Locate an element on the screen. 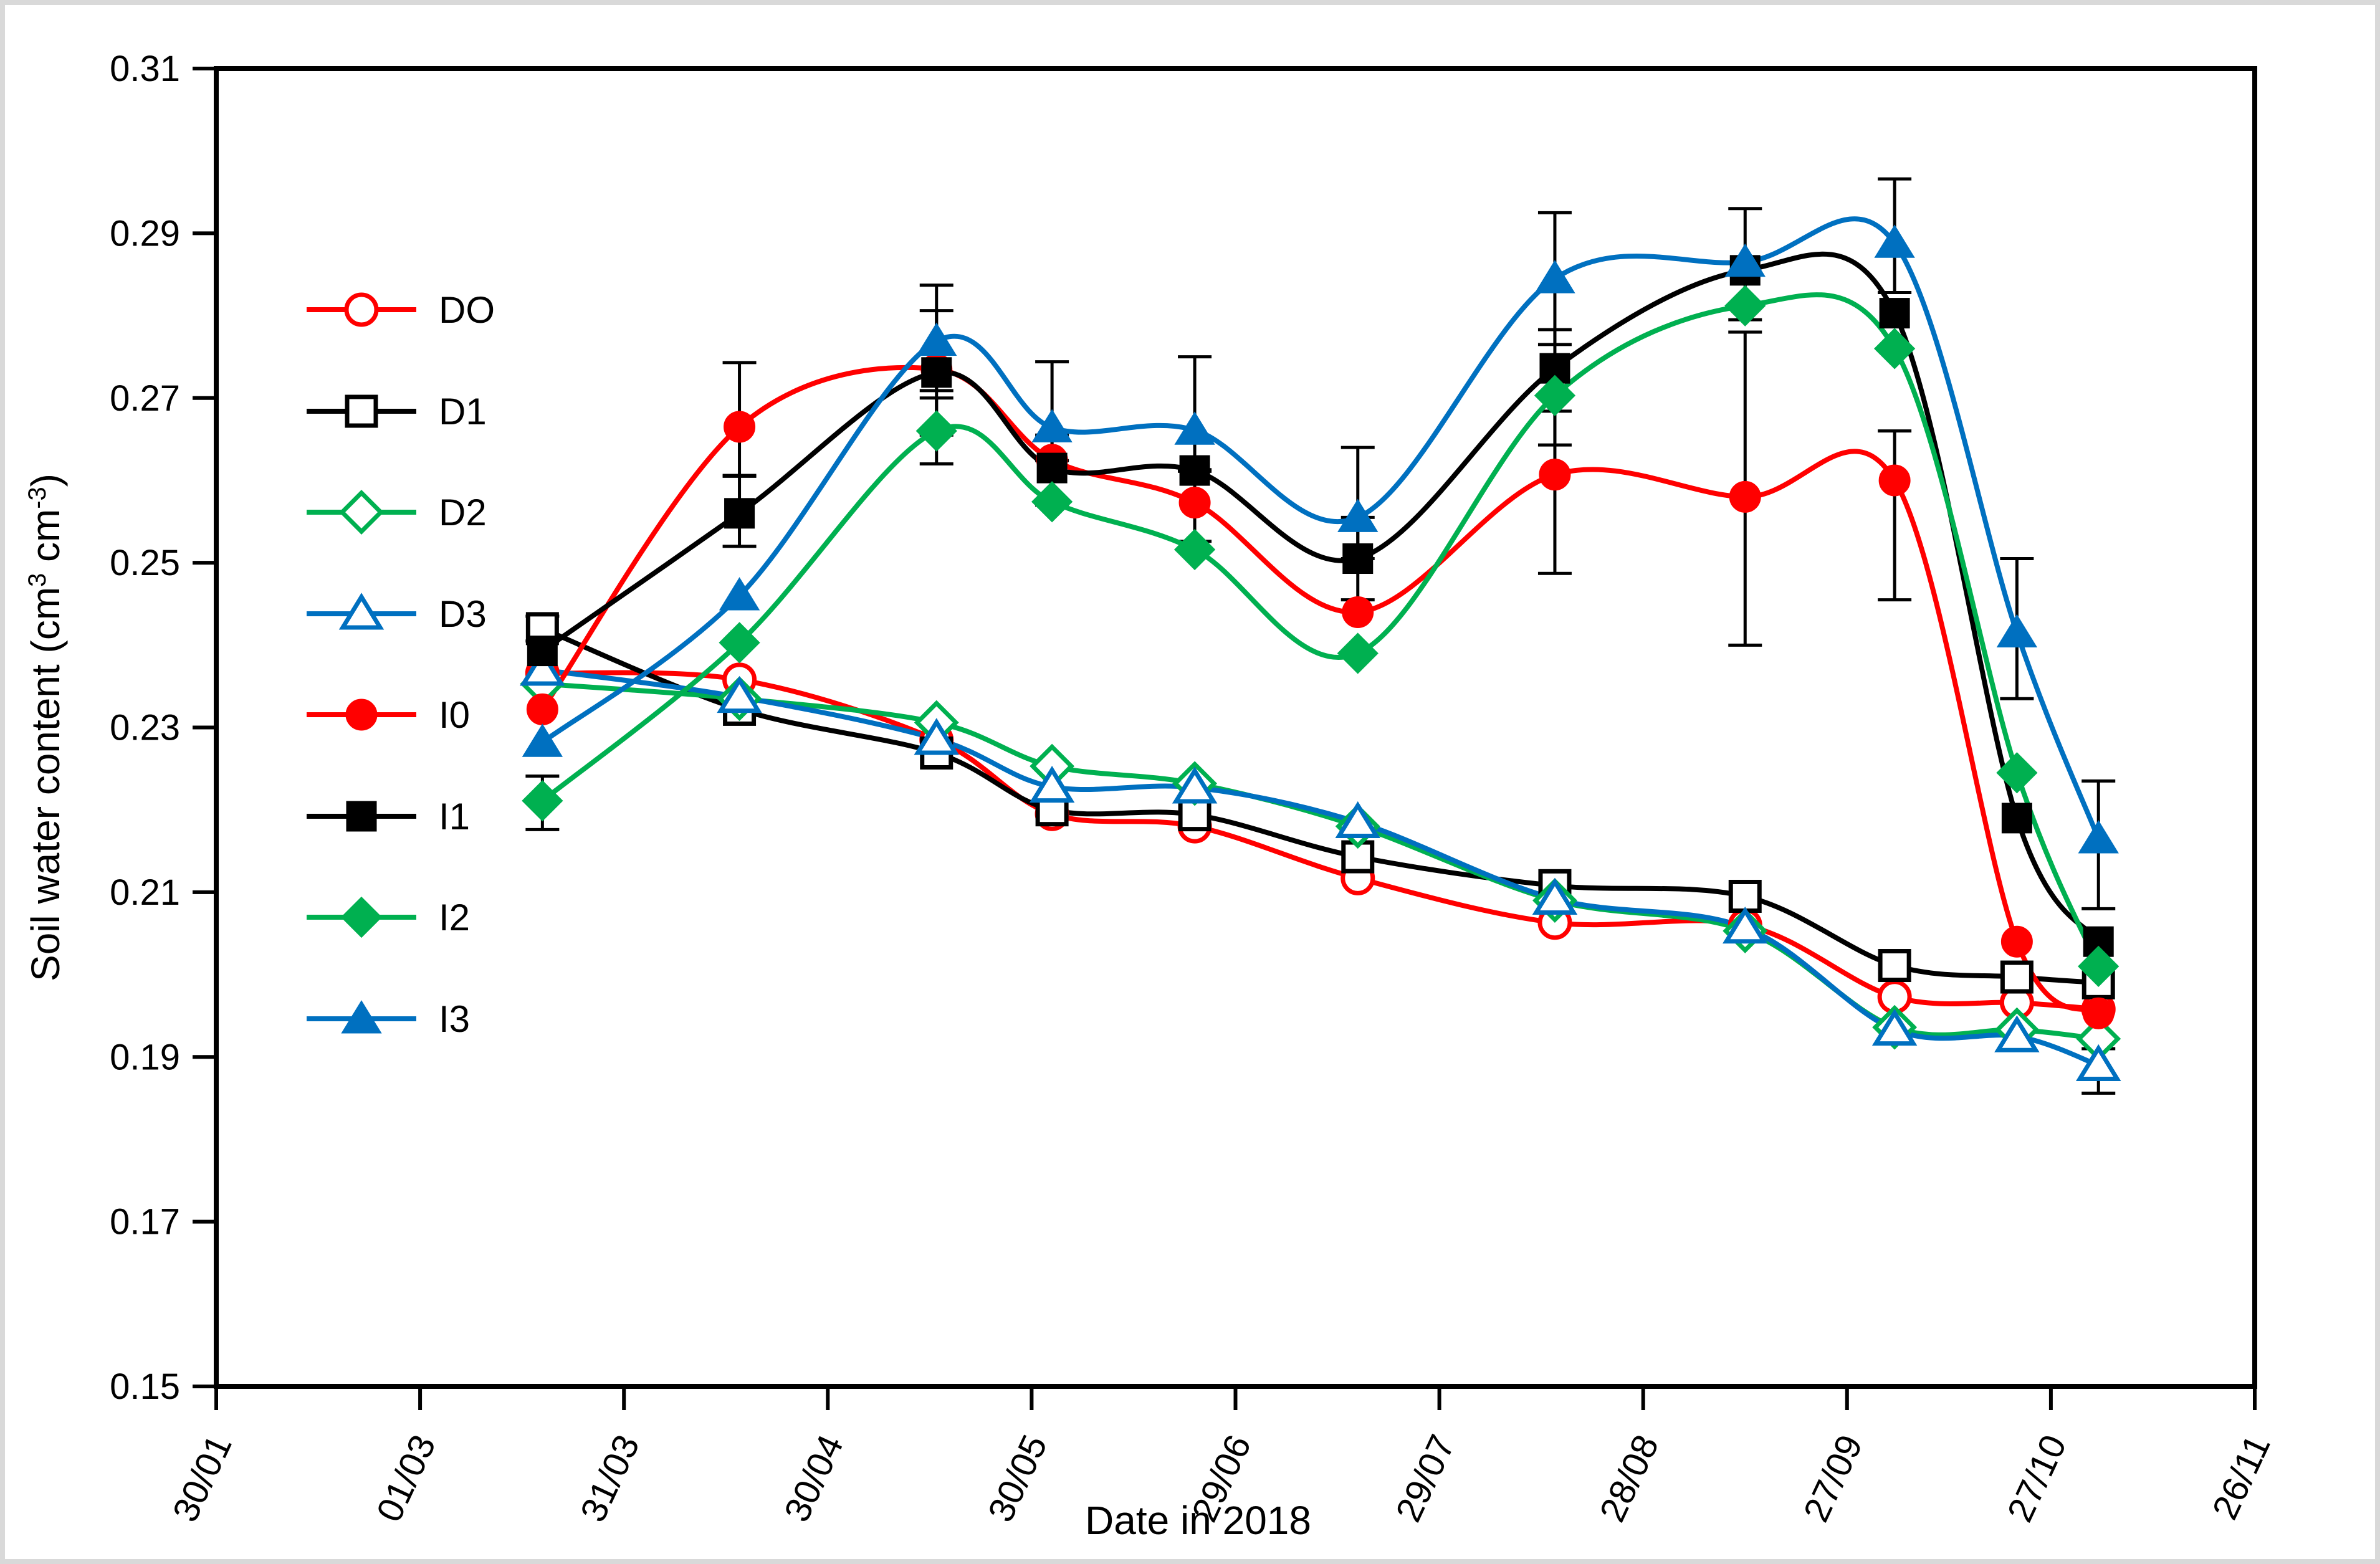  legend-item-I3: I3 is located at coordinates (388, 1019).